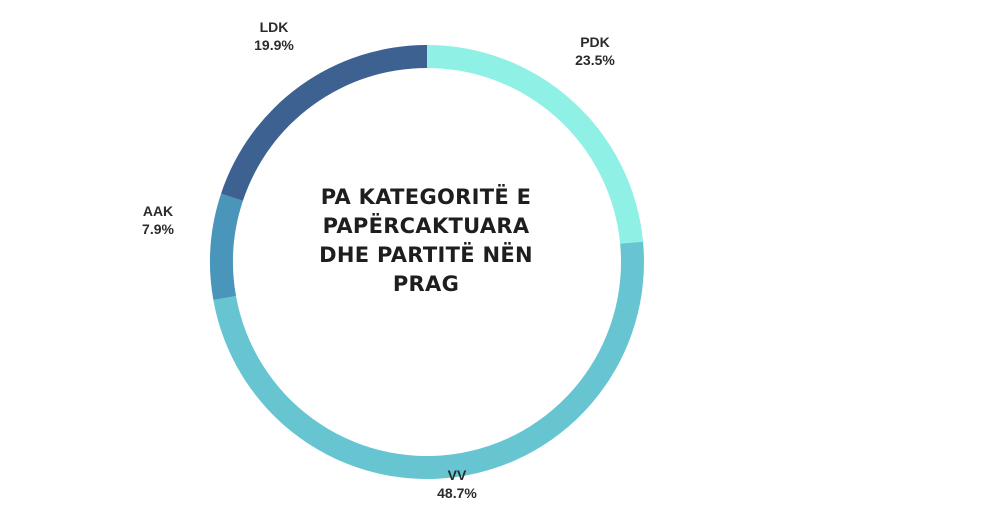  Describe the element at coordinates (158, 229) in the screenshot. I see `slice-value: 7.9%` at that location.